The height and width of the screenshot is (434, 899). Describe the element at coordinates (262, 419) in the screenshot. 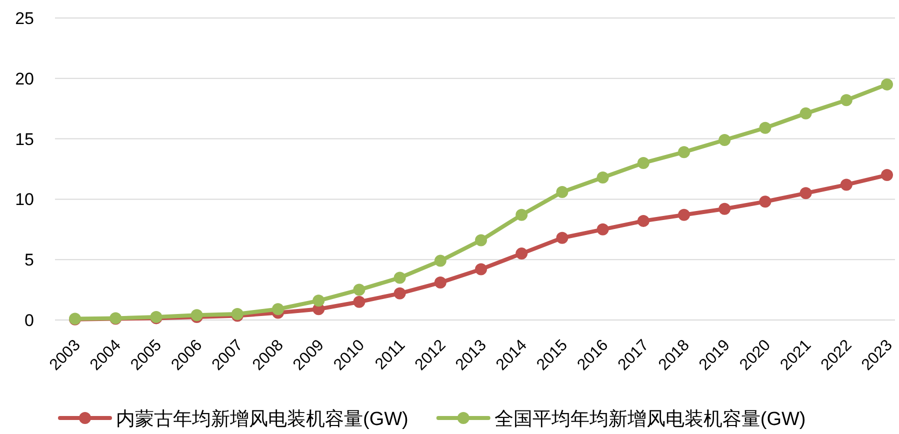

I see `legend-label: 内蒙古年均新增风电装机容量(GW)` at that location.